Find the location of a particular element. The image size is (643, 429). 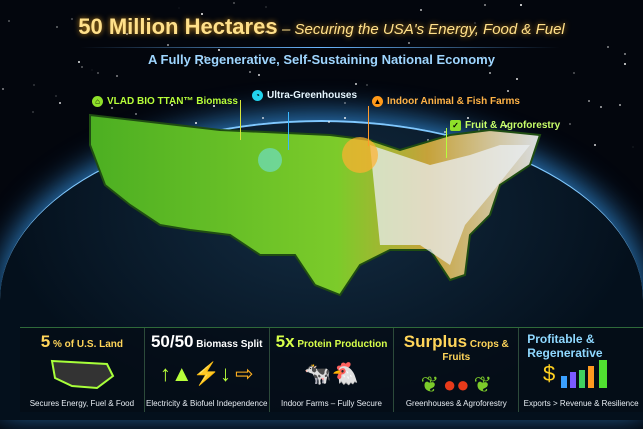

label-animal-farms: ▲ Indoor Animal & Fish Farms is located at coordinates (446, 101).